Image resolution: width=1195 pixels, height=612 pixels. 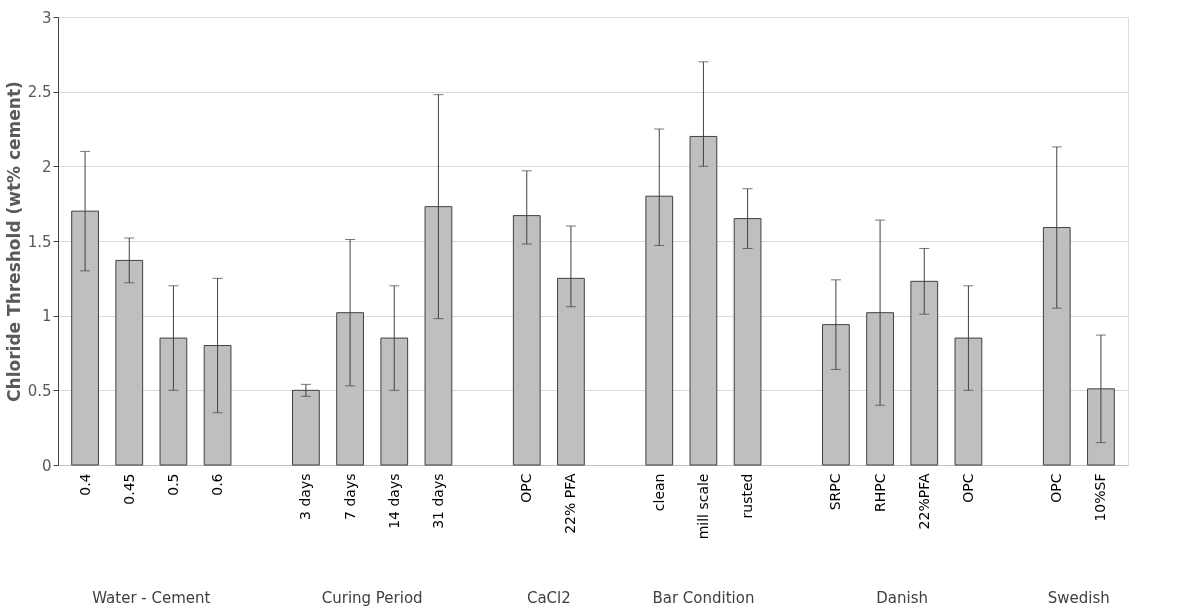 What do you see at coordinates (349, 496) in the screenshot?
I see `x-tick-label: 7 days` at bounding box center [349, 496].